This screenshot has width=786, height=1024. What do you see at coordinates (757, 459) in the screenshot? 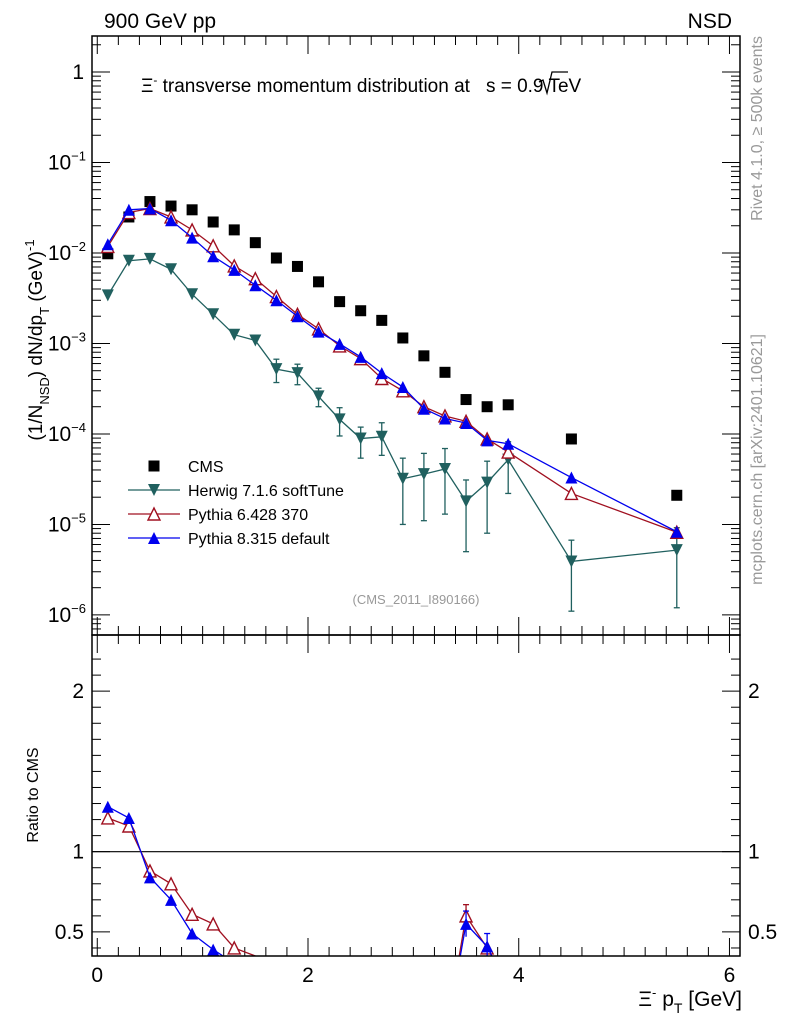
I see `mcplots-label: mcplots.cern.ch [arXiv:2401.10621]` at bounding box center [757, 459].